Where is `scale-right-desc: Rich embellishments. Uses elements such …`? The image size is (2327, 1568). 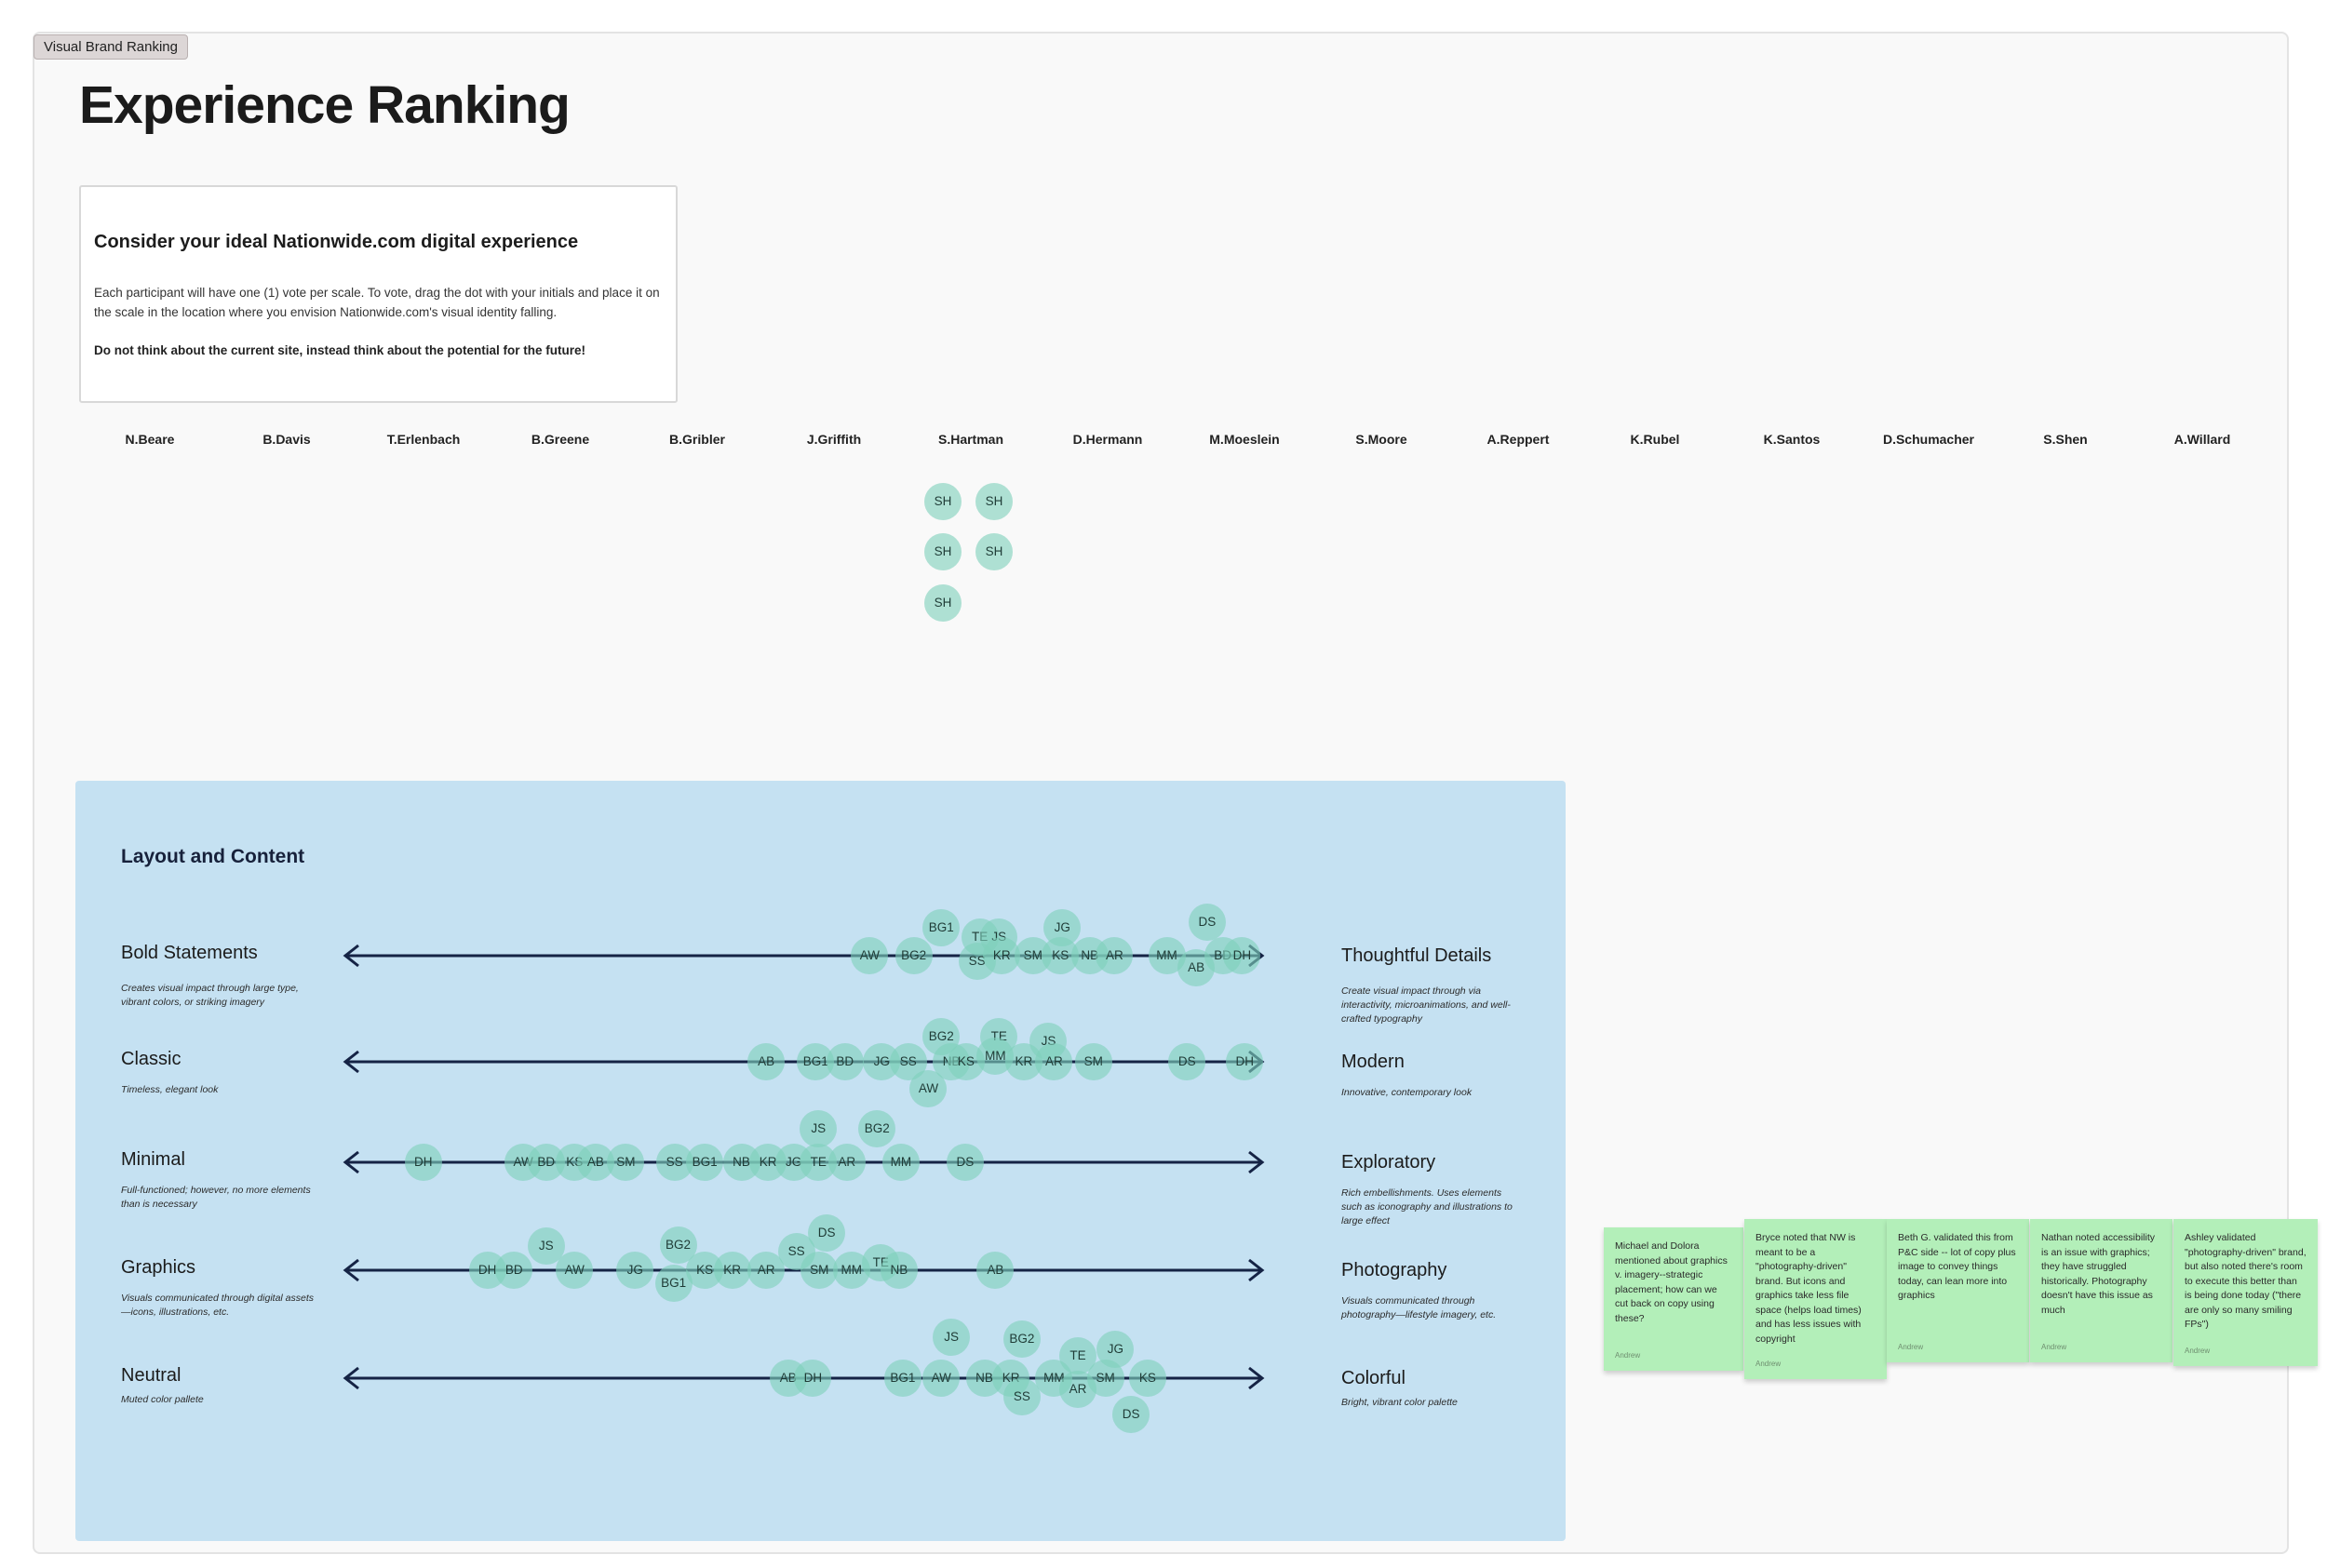 scale-right-desc: Rich embellishments. Uses elements such … is located at coordinates (1427, 1206).